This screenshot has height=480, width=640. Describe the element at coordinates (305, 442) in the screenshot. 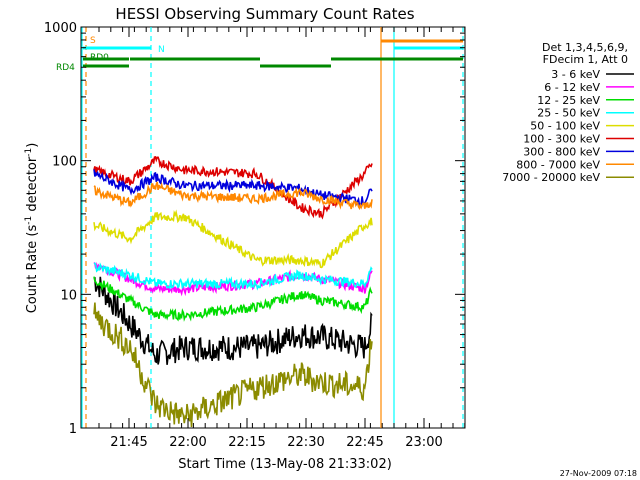

I see `x-tick-label: 22:30` at that location.